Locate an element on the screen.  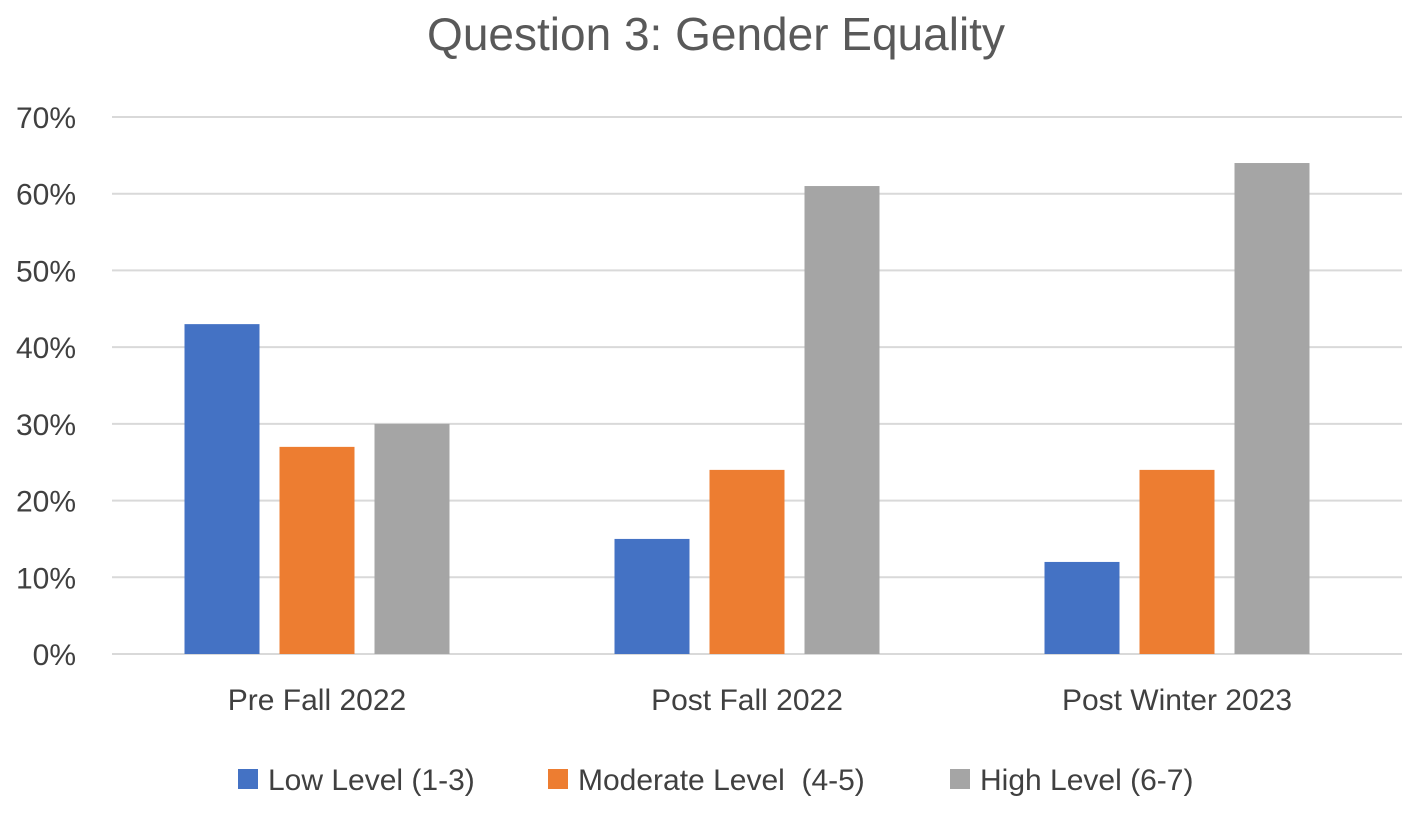
y-tick-label: 70% is located at coordinates (46, 118).